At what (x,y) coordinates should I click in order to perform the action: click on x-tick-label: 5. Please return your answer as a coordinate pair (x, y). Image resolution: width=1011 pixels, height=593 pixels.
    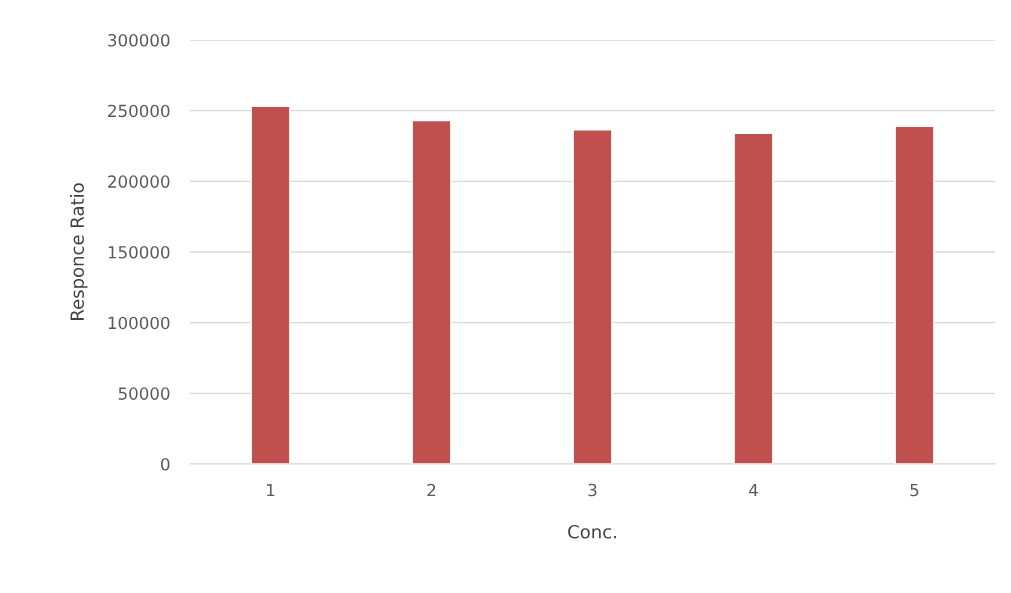
    Looking at the image, I should click on (914, 490).